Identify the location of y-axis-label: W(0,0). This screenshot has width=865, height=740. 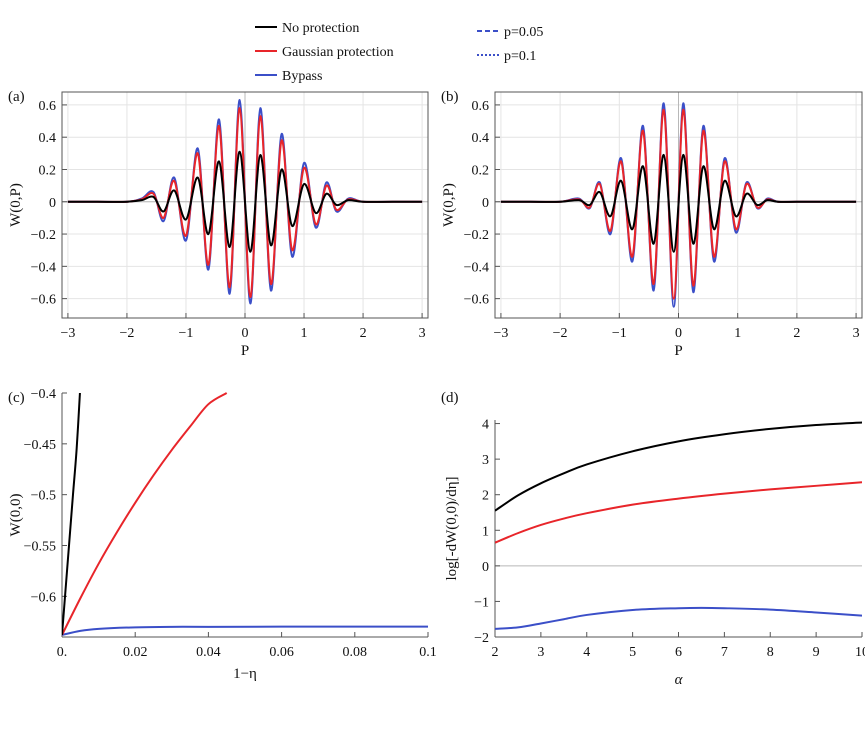
(16, 515).